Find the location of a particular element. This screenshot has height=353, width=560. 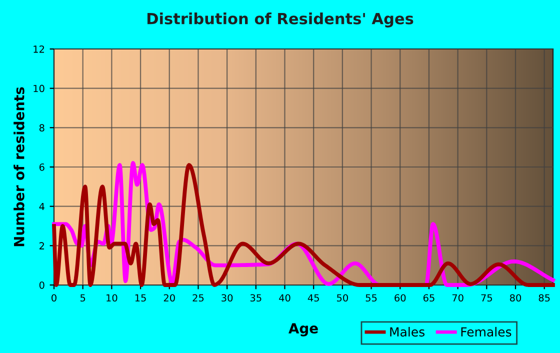

x-tick-label: 65 is located at coordinates (428, 298).